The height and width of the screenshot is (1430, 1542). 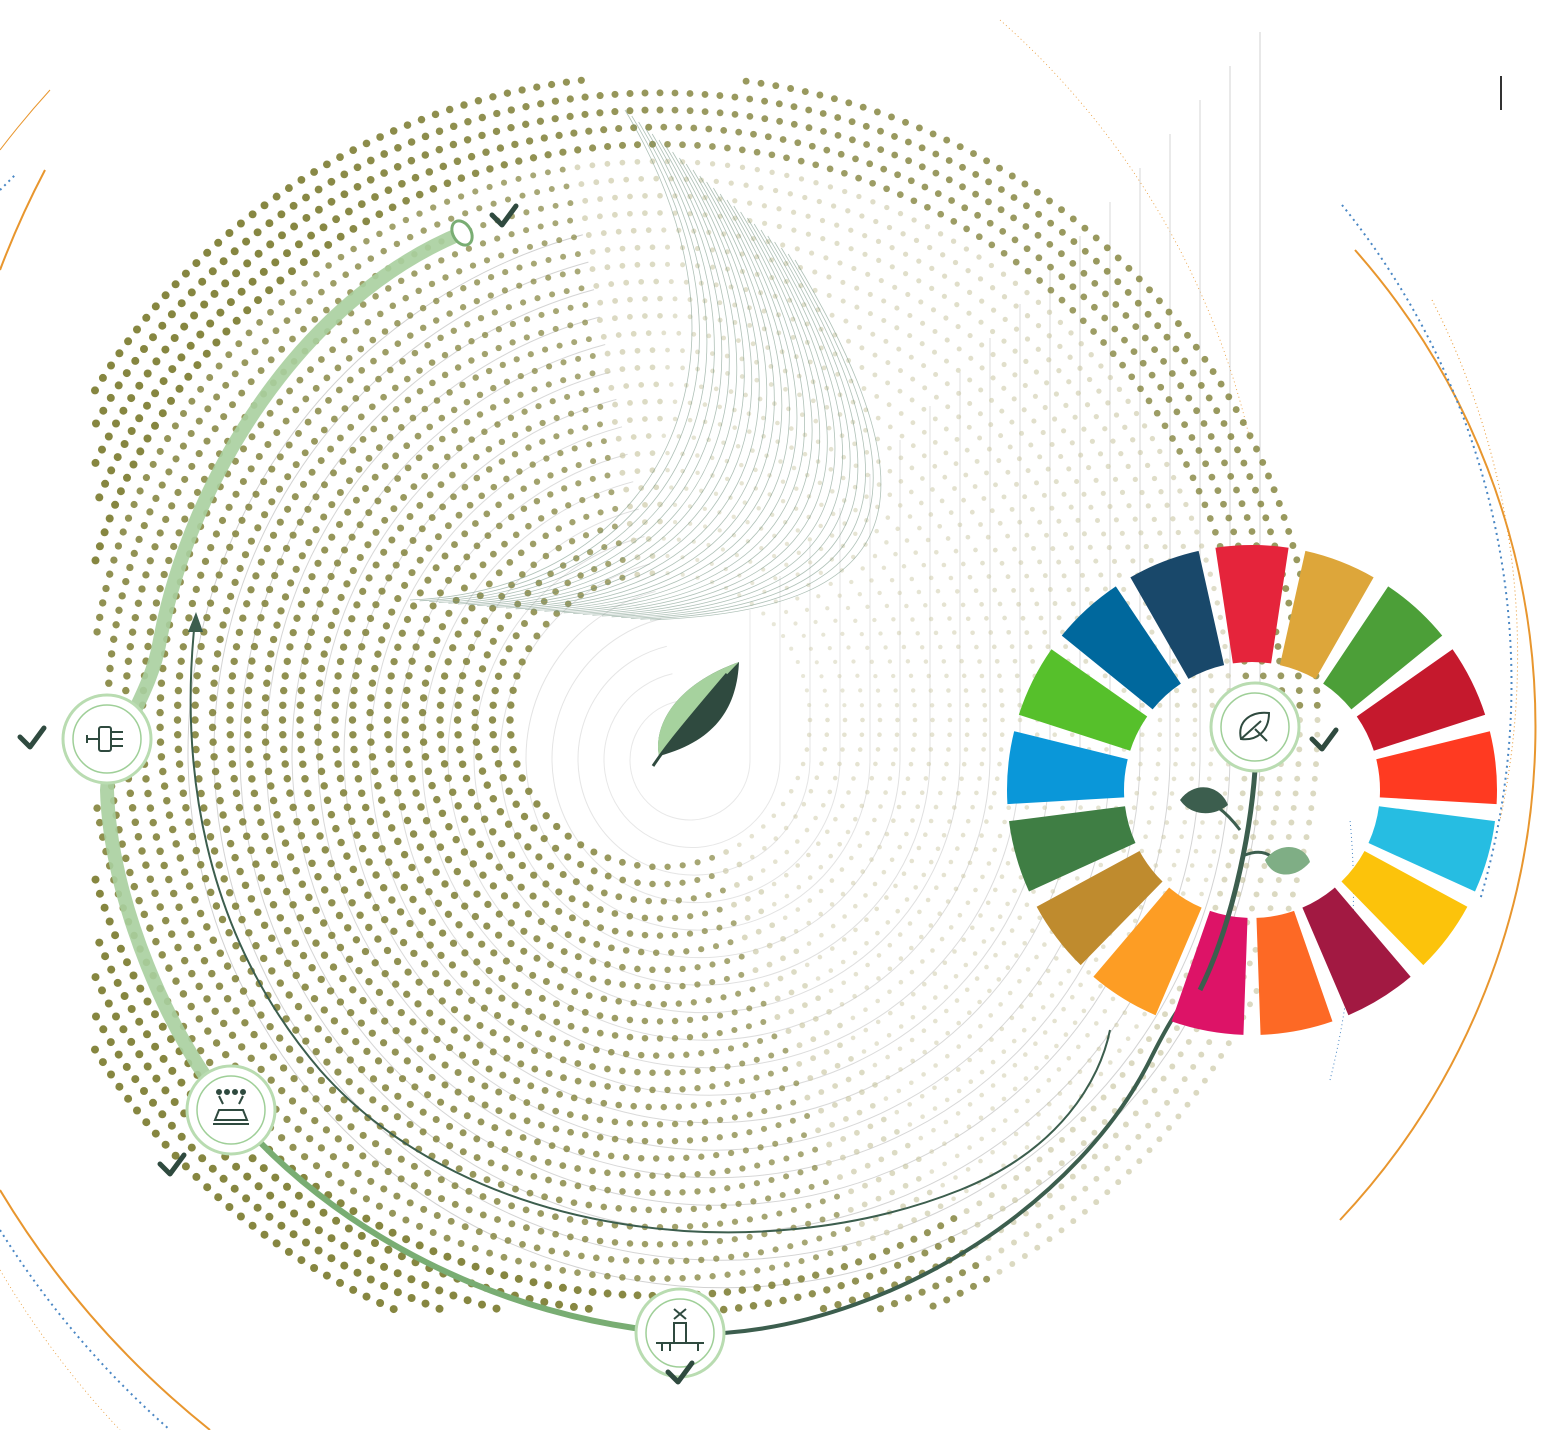 What do you see at coordinates (107, 739) in the screenshot?
I see `milestone-plug` at bounding box center [107, 739].